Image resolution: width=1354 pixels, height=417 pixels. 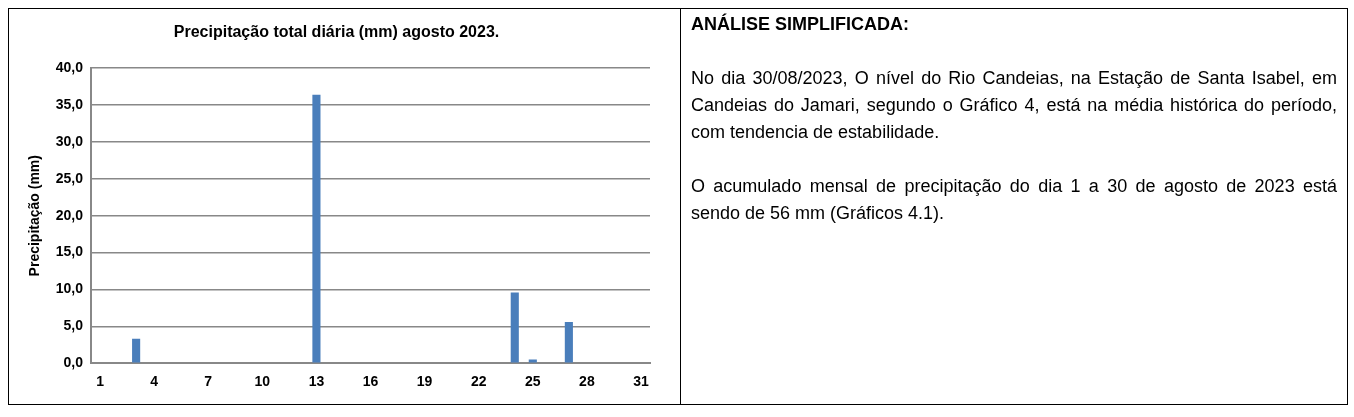 I want to click on y-tick-label: 15,0, so click(x=69, y=251).